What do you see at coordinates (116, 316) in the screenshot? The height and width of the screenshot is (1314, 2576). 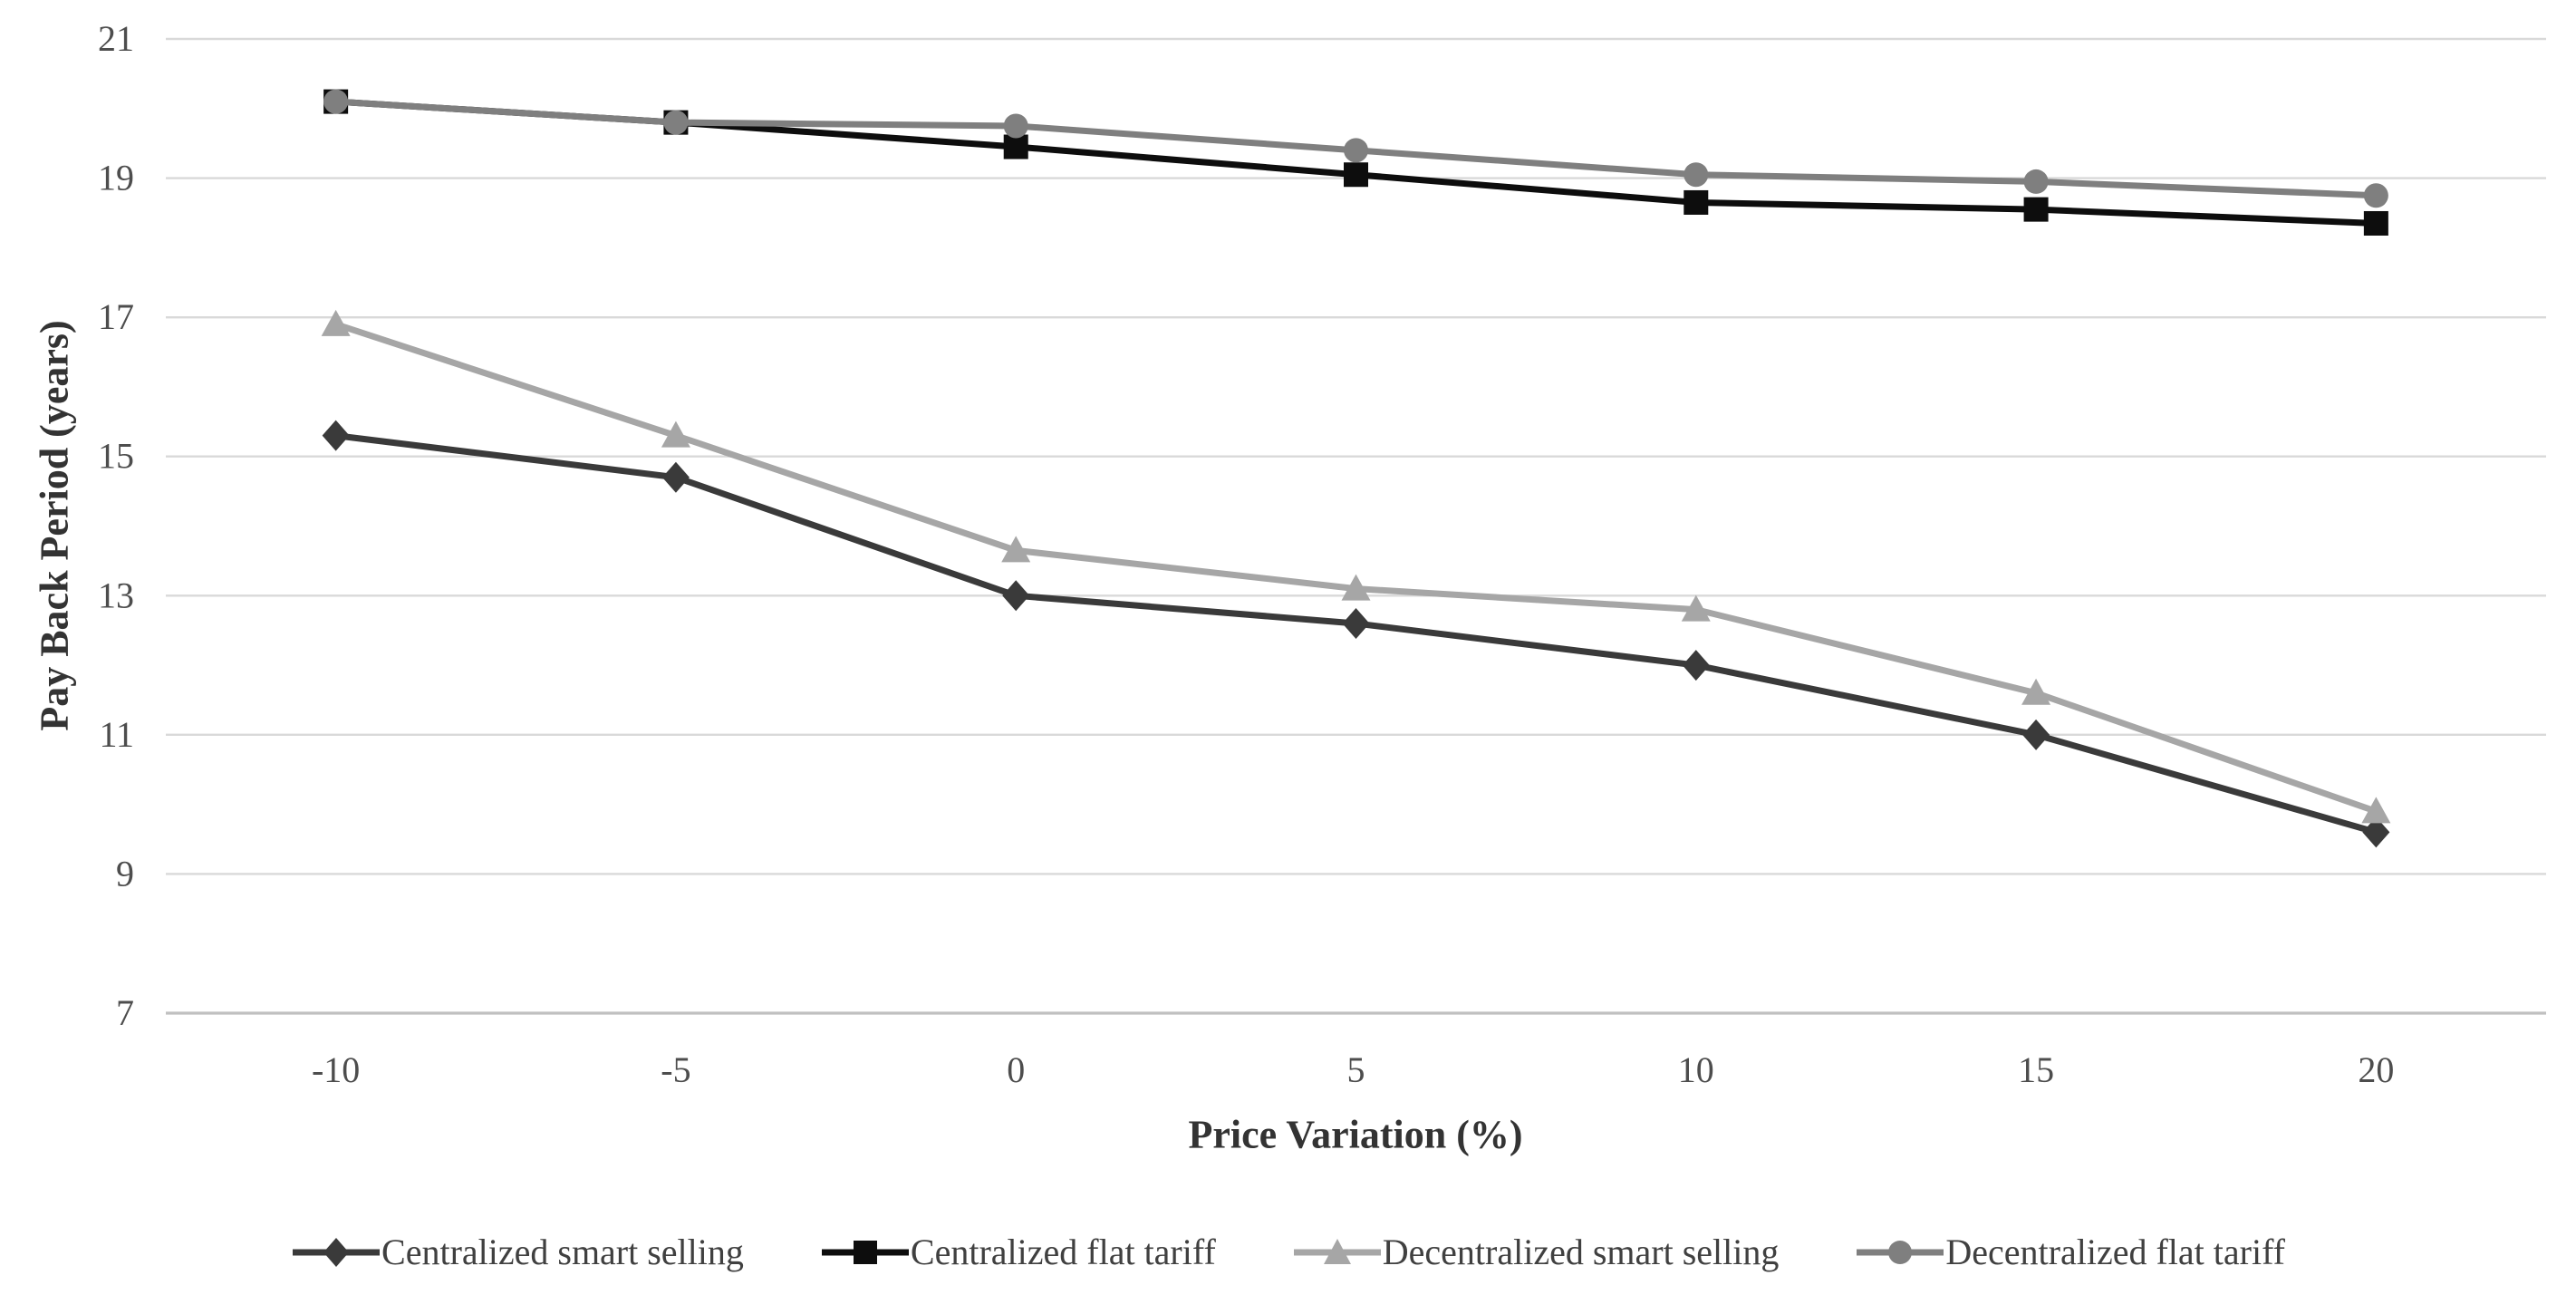 I see `y-tick-label: 17` at bounding box center [116, 316].